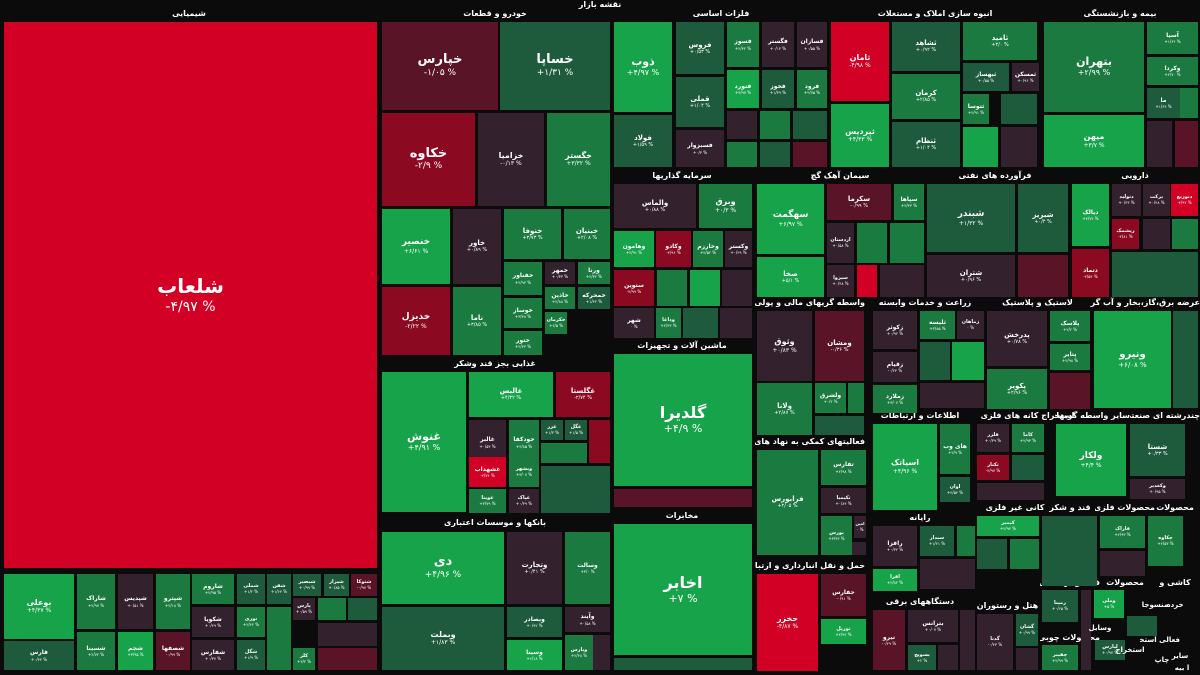  Describe the element at coordinates (986, 77) in the screenshot. I see `stock-tile: ثبهساز +۰/۵۵ %` at that location.